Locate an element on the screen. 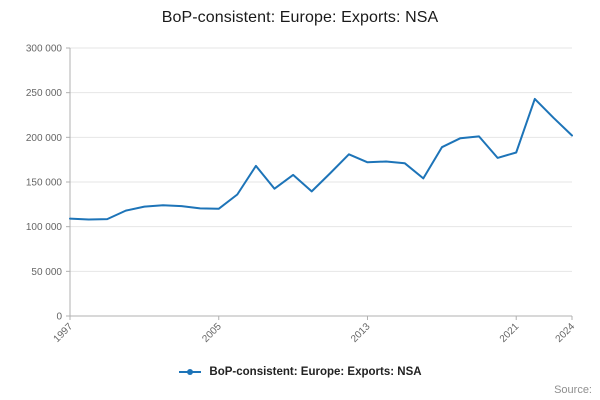 The height and width of the screenshot is (400, 600). chart-title: BoP-consistent: Europe: Exports: NSA is located at coordinates (300, 17).